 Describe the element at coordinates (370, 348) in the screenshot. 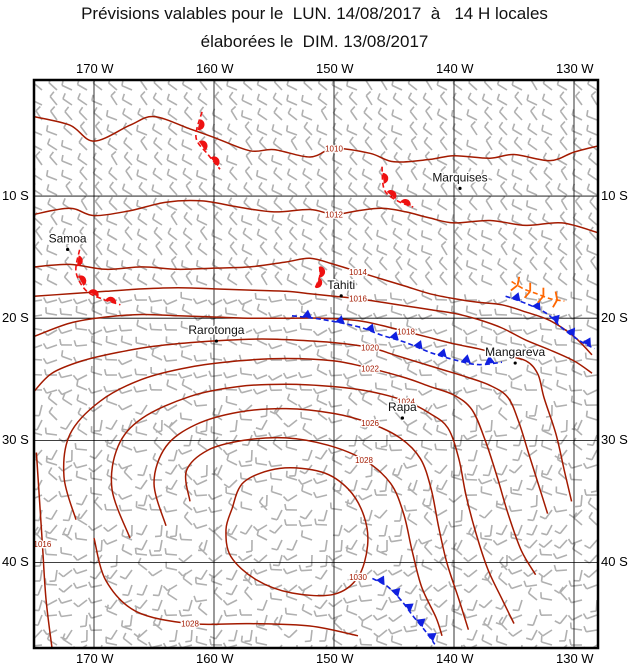

I see `isobar-label: 1020` at that location.